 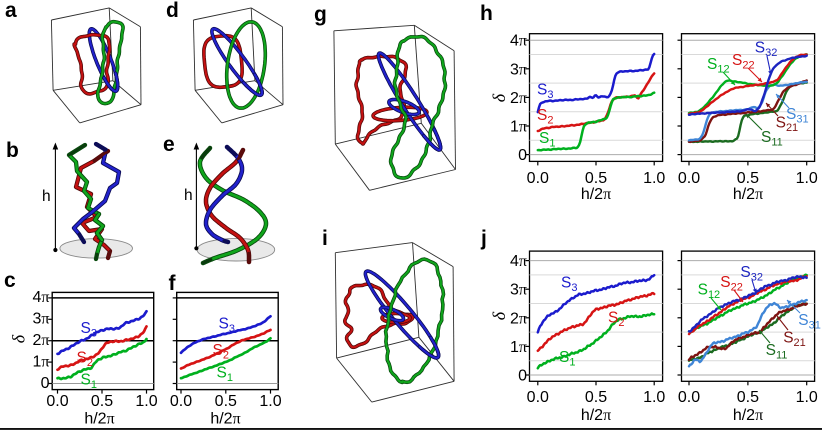 I want to click on svg-text: b, so click(x=12, y=150).